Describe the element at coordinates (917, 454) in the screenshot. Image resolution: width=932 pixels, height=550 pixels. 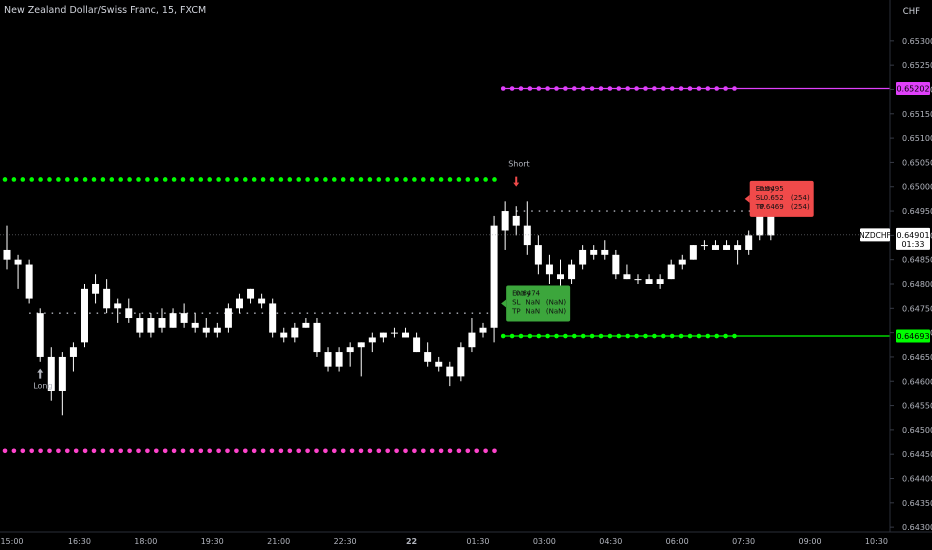
I see `price-tick-label: 0.64450` at that location.